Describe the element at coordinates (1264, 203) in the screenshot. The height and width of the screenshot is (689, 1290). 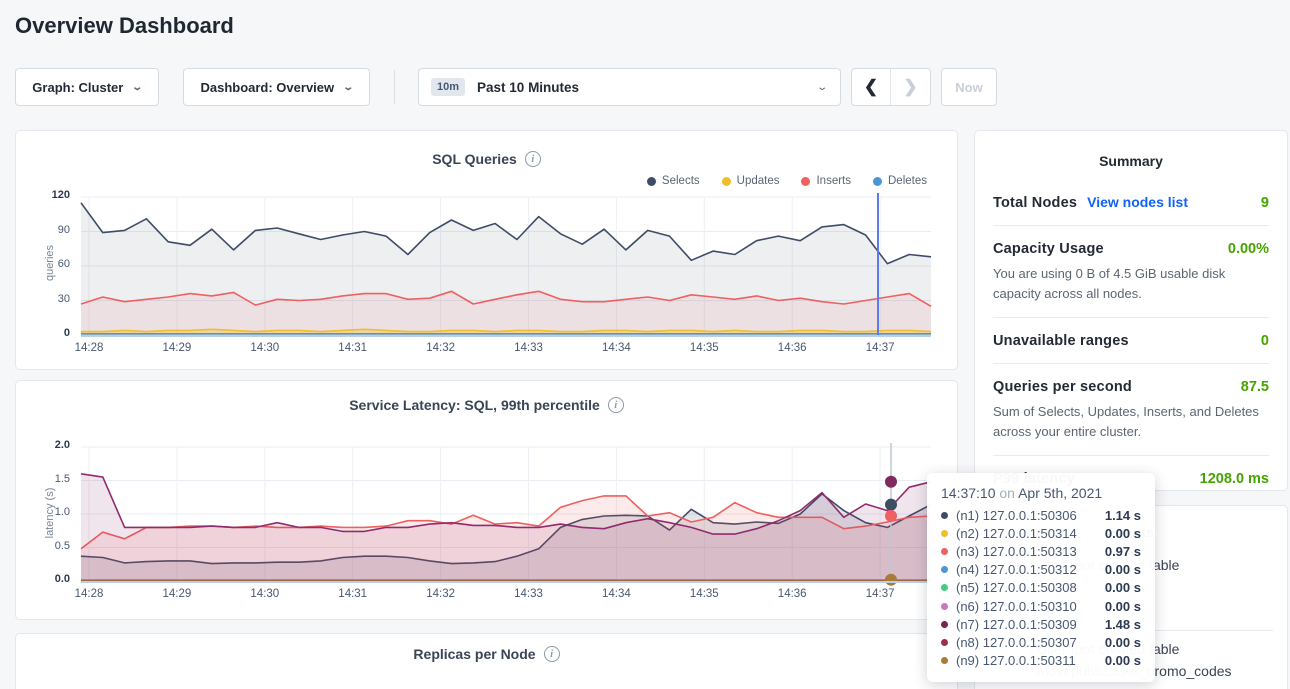
I see `total-nodes-value: 9` at that location.